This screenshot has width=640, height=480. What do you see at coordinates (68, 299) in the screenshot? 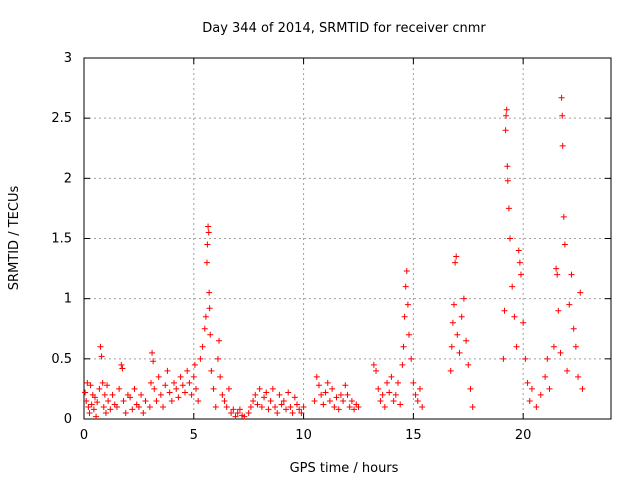
I see `y-tick-label: 1` at bounding box center [68, 299].